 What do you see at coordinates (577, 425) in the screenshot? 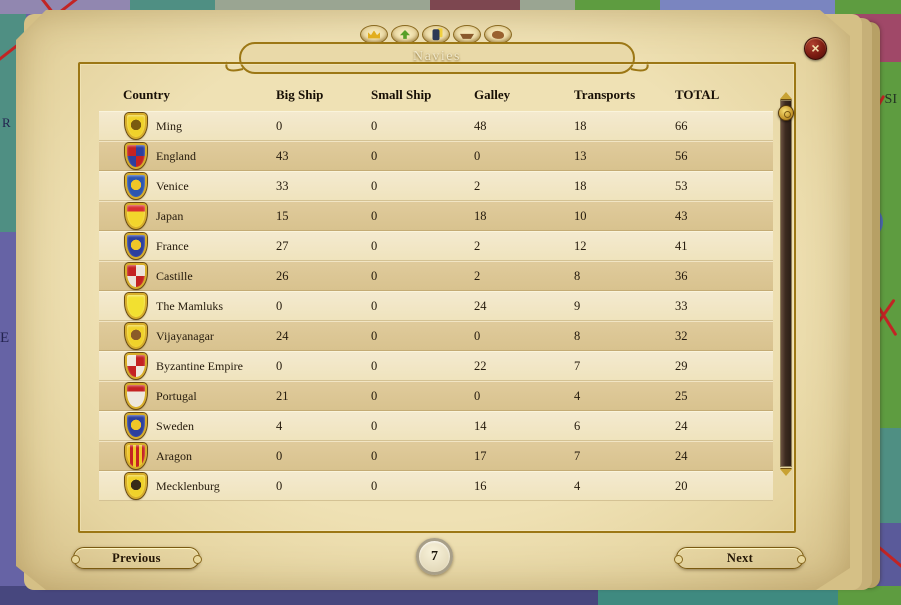
I see `transports-value: 6` at bounding box center [577, 425].